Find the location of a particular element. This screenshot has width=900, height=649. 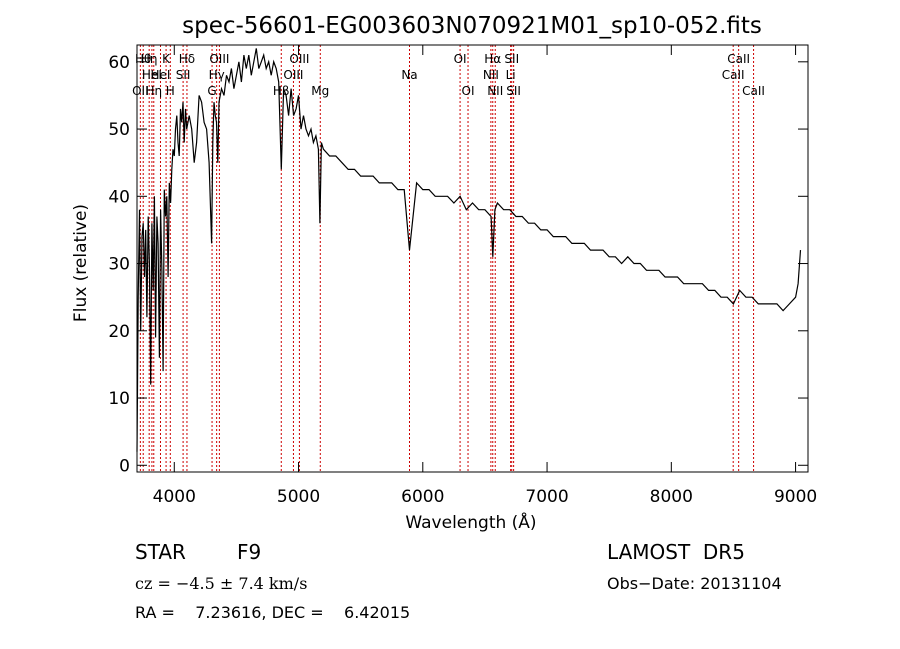

spectral-line-label: Li is located at coordinates (511, 75).